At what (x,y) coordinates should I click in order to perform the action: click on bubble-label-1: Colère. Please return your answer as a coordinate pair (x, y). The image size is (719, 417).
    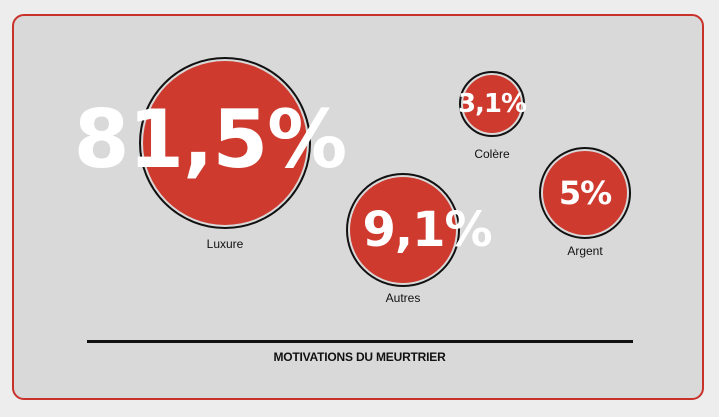
    Looking at the image, I should click on (492, 154).